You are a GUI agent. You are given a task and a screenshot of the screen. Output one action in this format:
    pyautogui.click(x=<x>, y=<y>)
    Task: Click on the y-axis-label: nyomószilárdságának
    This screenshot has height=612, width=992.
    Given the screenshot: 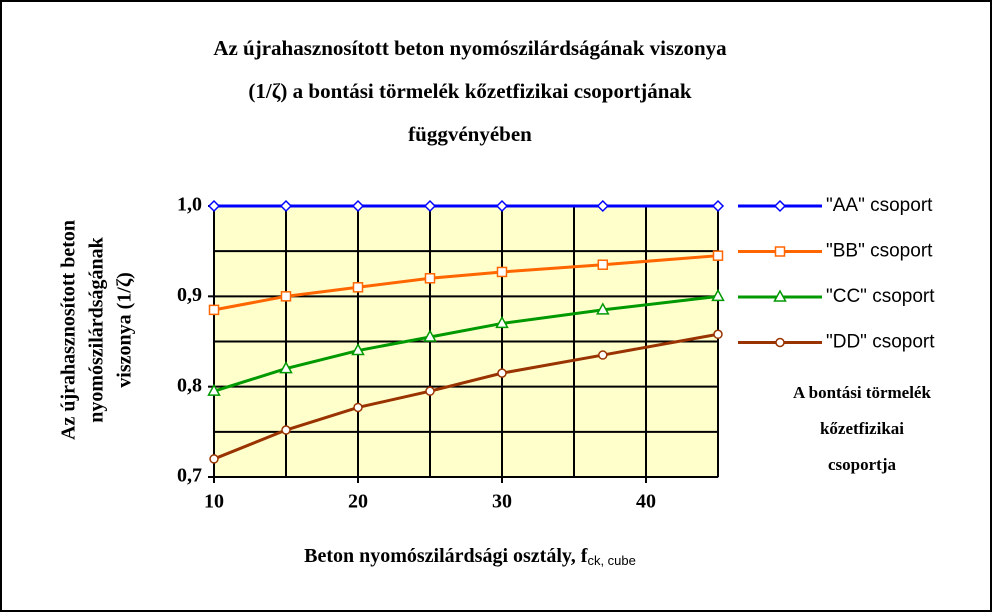 What is the action you would take?
    pyautogui.click(x=97, y=329)
    